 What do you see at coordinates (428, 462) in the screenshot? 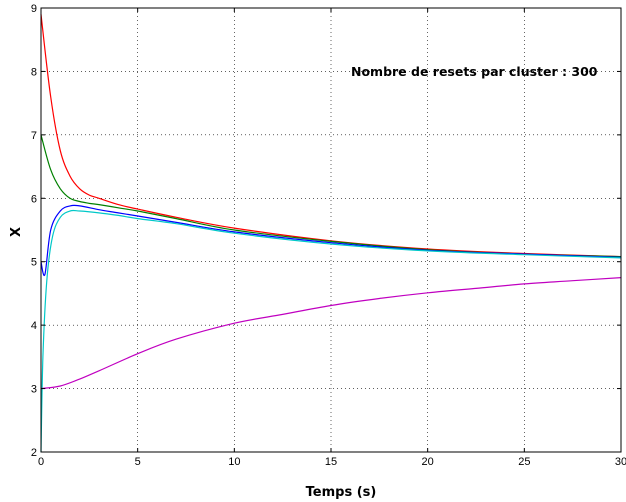
I see `x-tick-label: 20` at bounding box center [428, 462].